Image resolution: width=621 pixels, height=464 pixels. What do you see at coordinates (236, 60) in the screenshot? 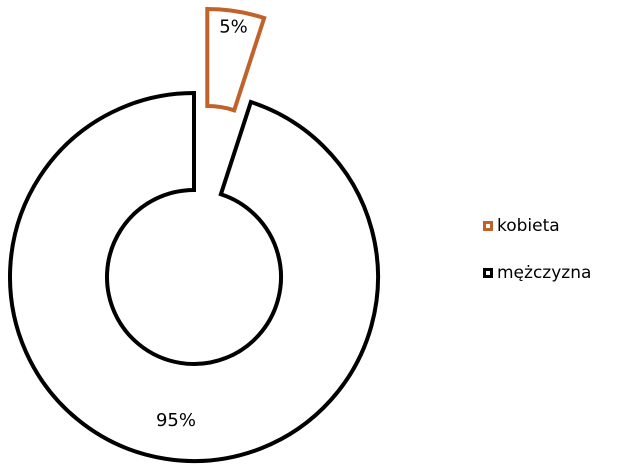
I see `slice-kobieta` at bounding box center [236, 60].